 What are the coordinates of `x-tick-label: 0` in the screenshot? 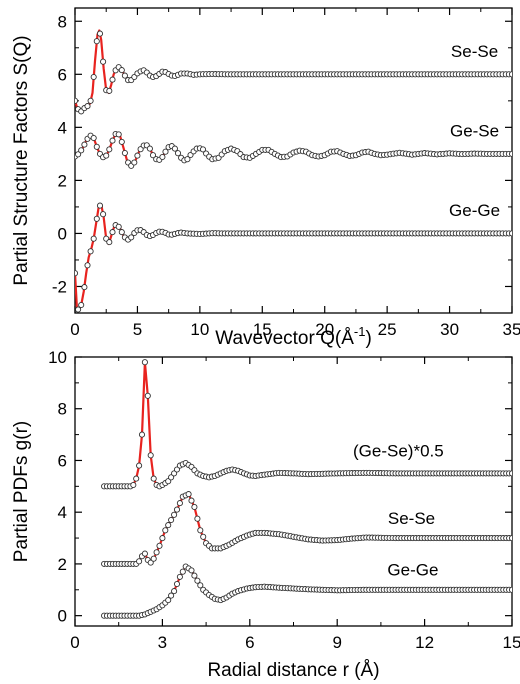 It's located at (74, 329).